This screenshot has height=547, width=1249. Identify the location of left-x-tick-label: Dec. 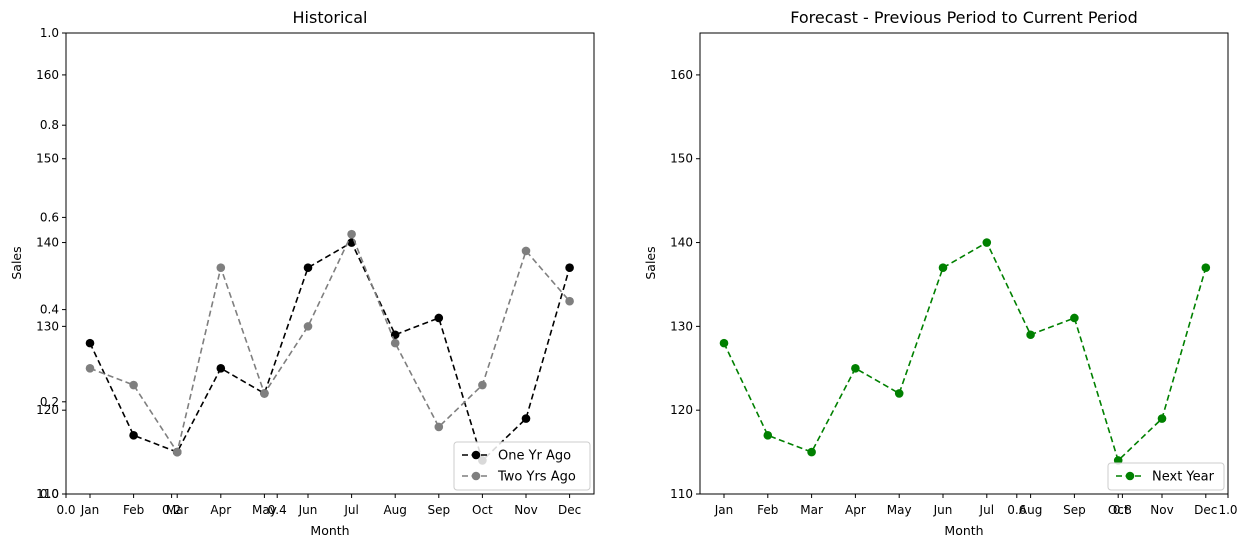
(569, 510).